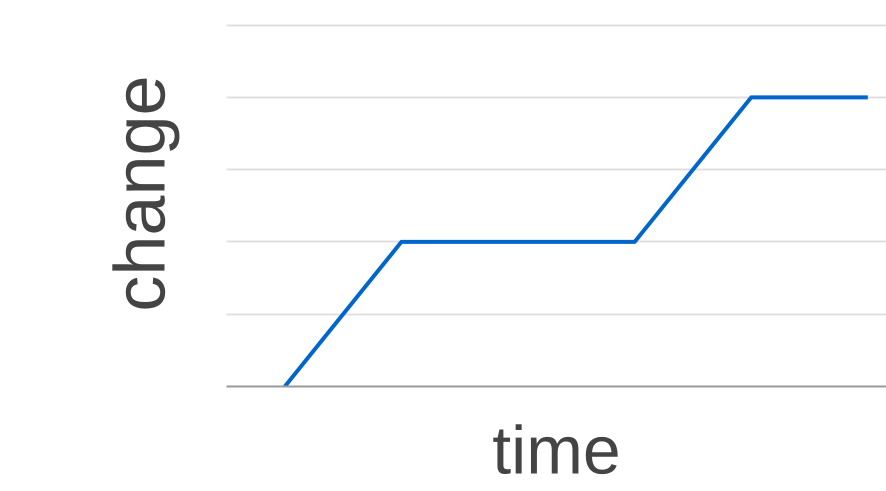  Describe the element at coordinates (556, 450) in the screenshot. I see `x-axis-title: time` at that location.